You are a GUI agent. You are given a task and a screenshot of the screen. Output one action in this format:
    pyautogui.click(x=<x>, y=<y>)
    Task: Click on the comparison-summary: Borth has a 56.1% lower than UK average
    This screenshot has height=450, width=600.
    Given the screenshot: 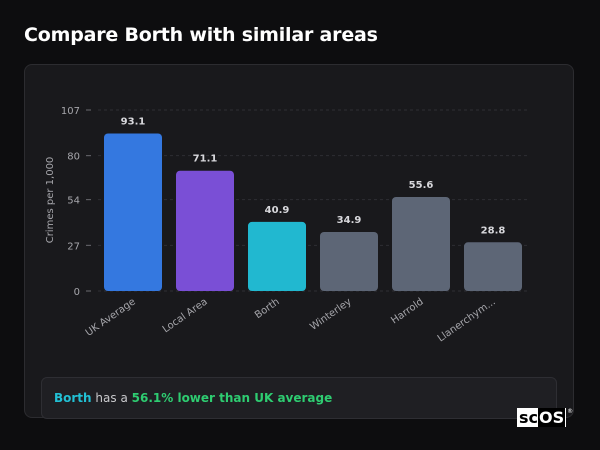 What is the action you would take?
    pyautogui.click(x=299, y=398)
    